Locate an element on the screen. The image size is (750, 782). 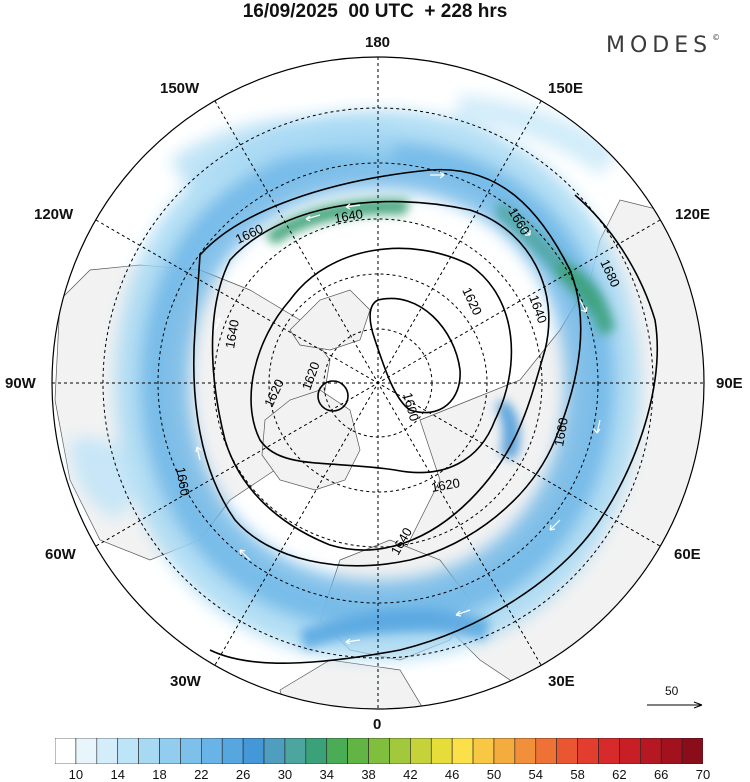
colorbar-label: 22 is located at coordinates (201, 774).